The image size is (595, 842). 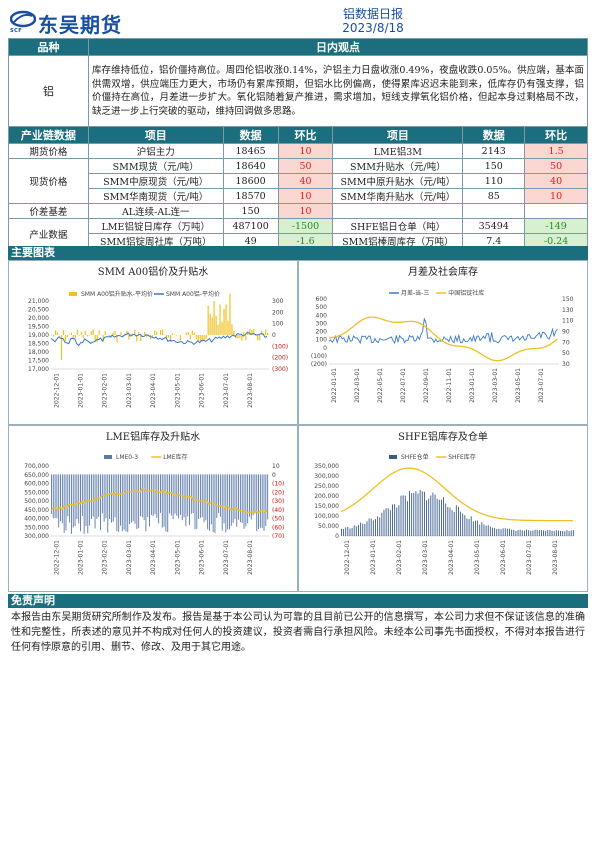 I want to click on legend-label: SMM A00铝-平均价, so click(x=193, y=294).